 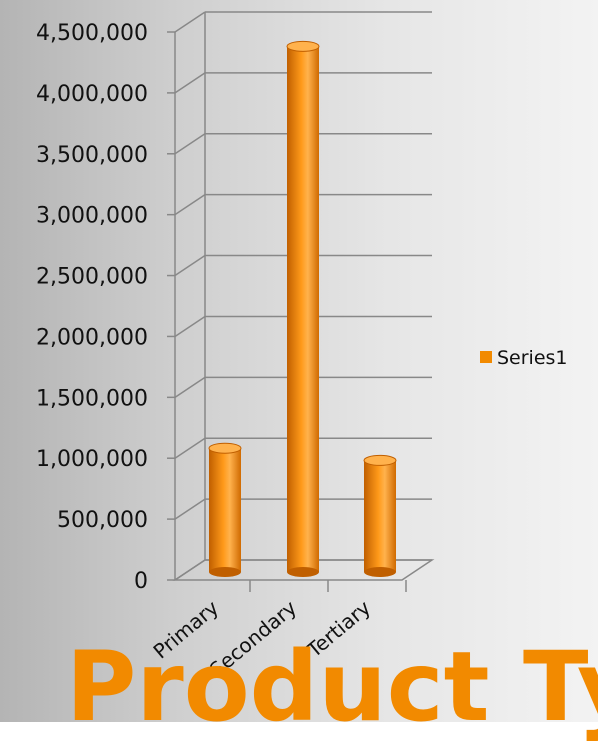 What do you see at coordinates (102, 520) in the screenshot?
I see `y-tick-label: 500,000` at bounding box center [102, 520].